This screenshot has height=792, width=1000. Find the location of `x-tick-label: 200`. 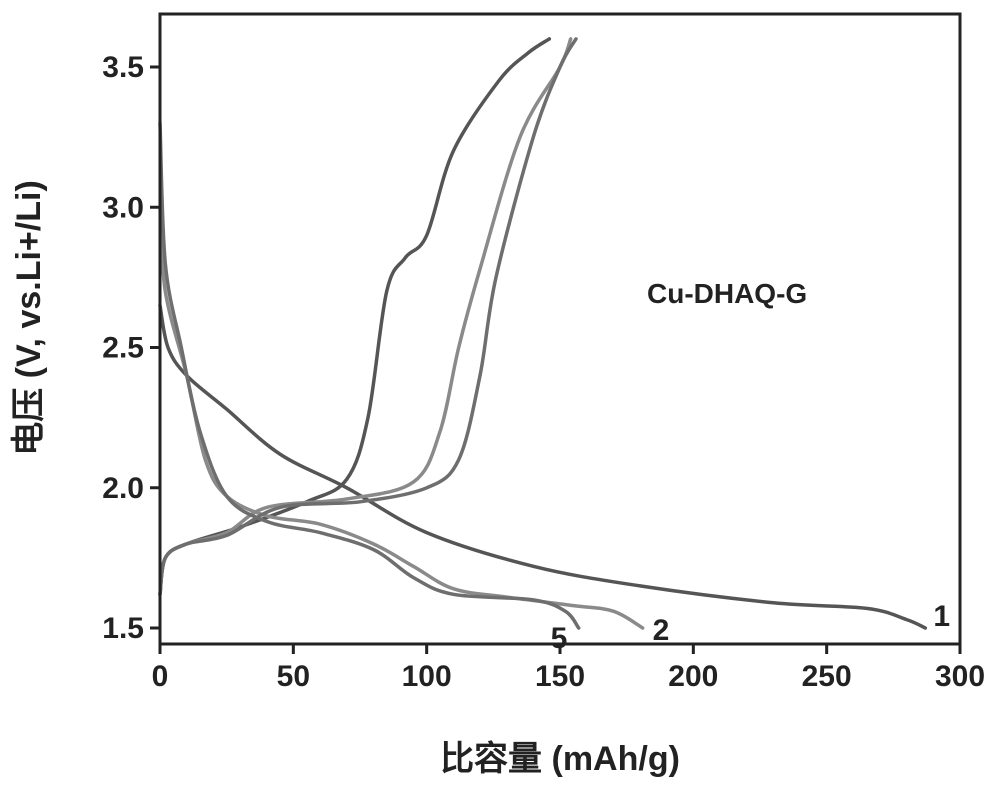

x-tick-label: 200 is located at coordinates (693, 676).